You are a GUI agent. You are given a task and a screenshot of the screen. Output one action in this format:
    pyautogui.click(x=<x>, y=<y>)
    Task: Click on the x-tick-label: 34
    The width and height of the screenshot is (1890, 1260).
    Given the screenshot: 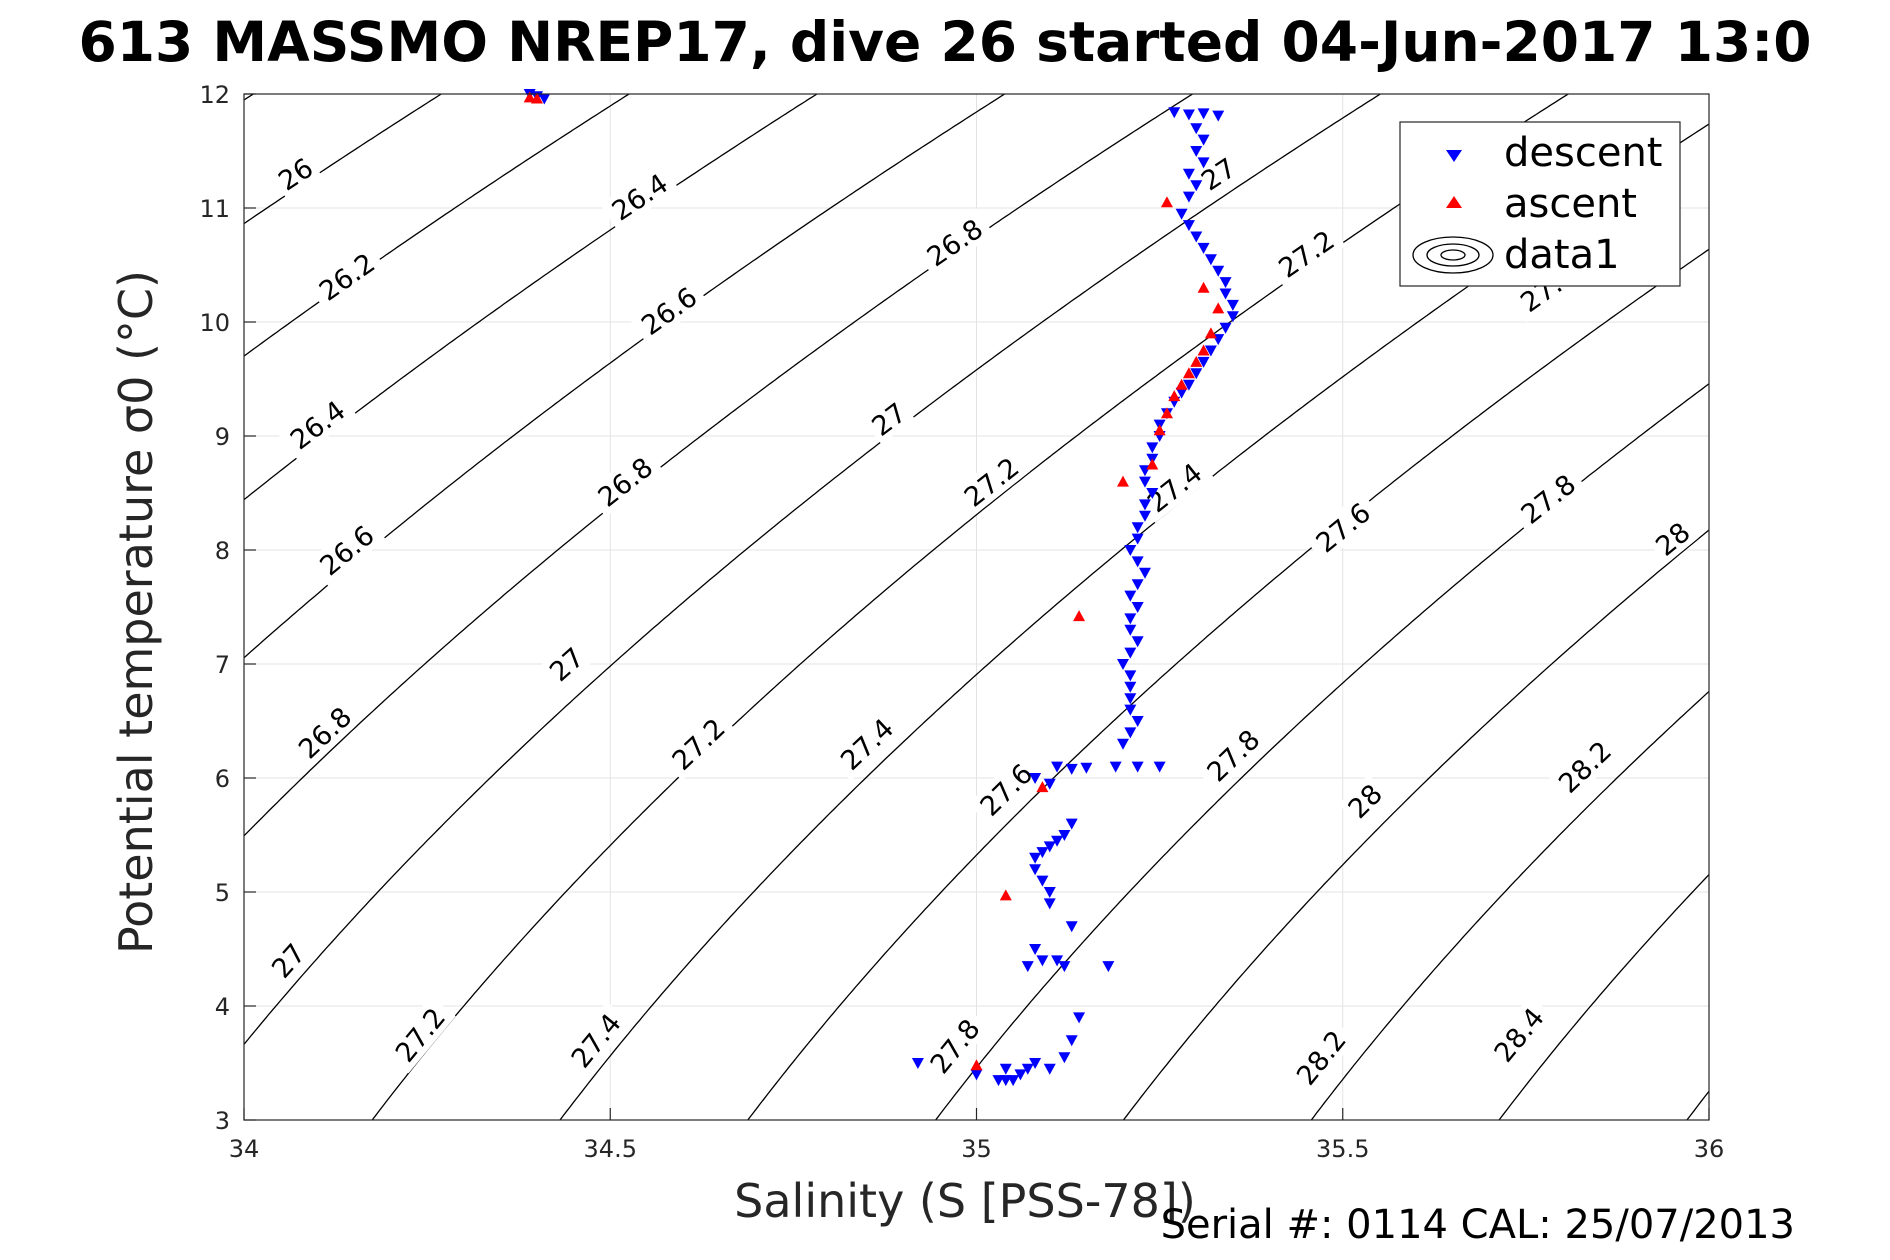 What is the action you would take?
    pyautogui.click(x=244, y=1149)
    